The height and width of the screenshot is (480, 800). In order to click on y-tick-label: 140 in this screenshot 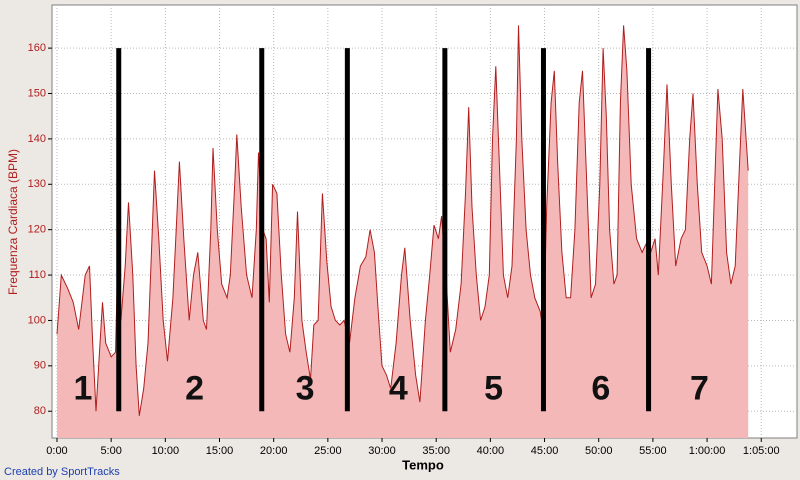, I will do `click(37, 139)`.